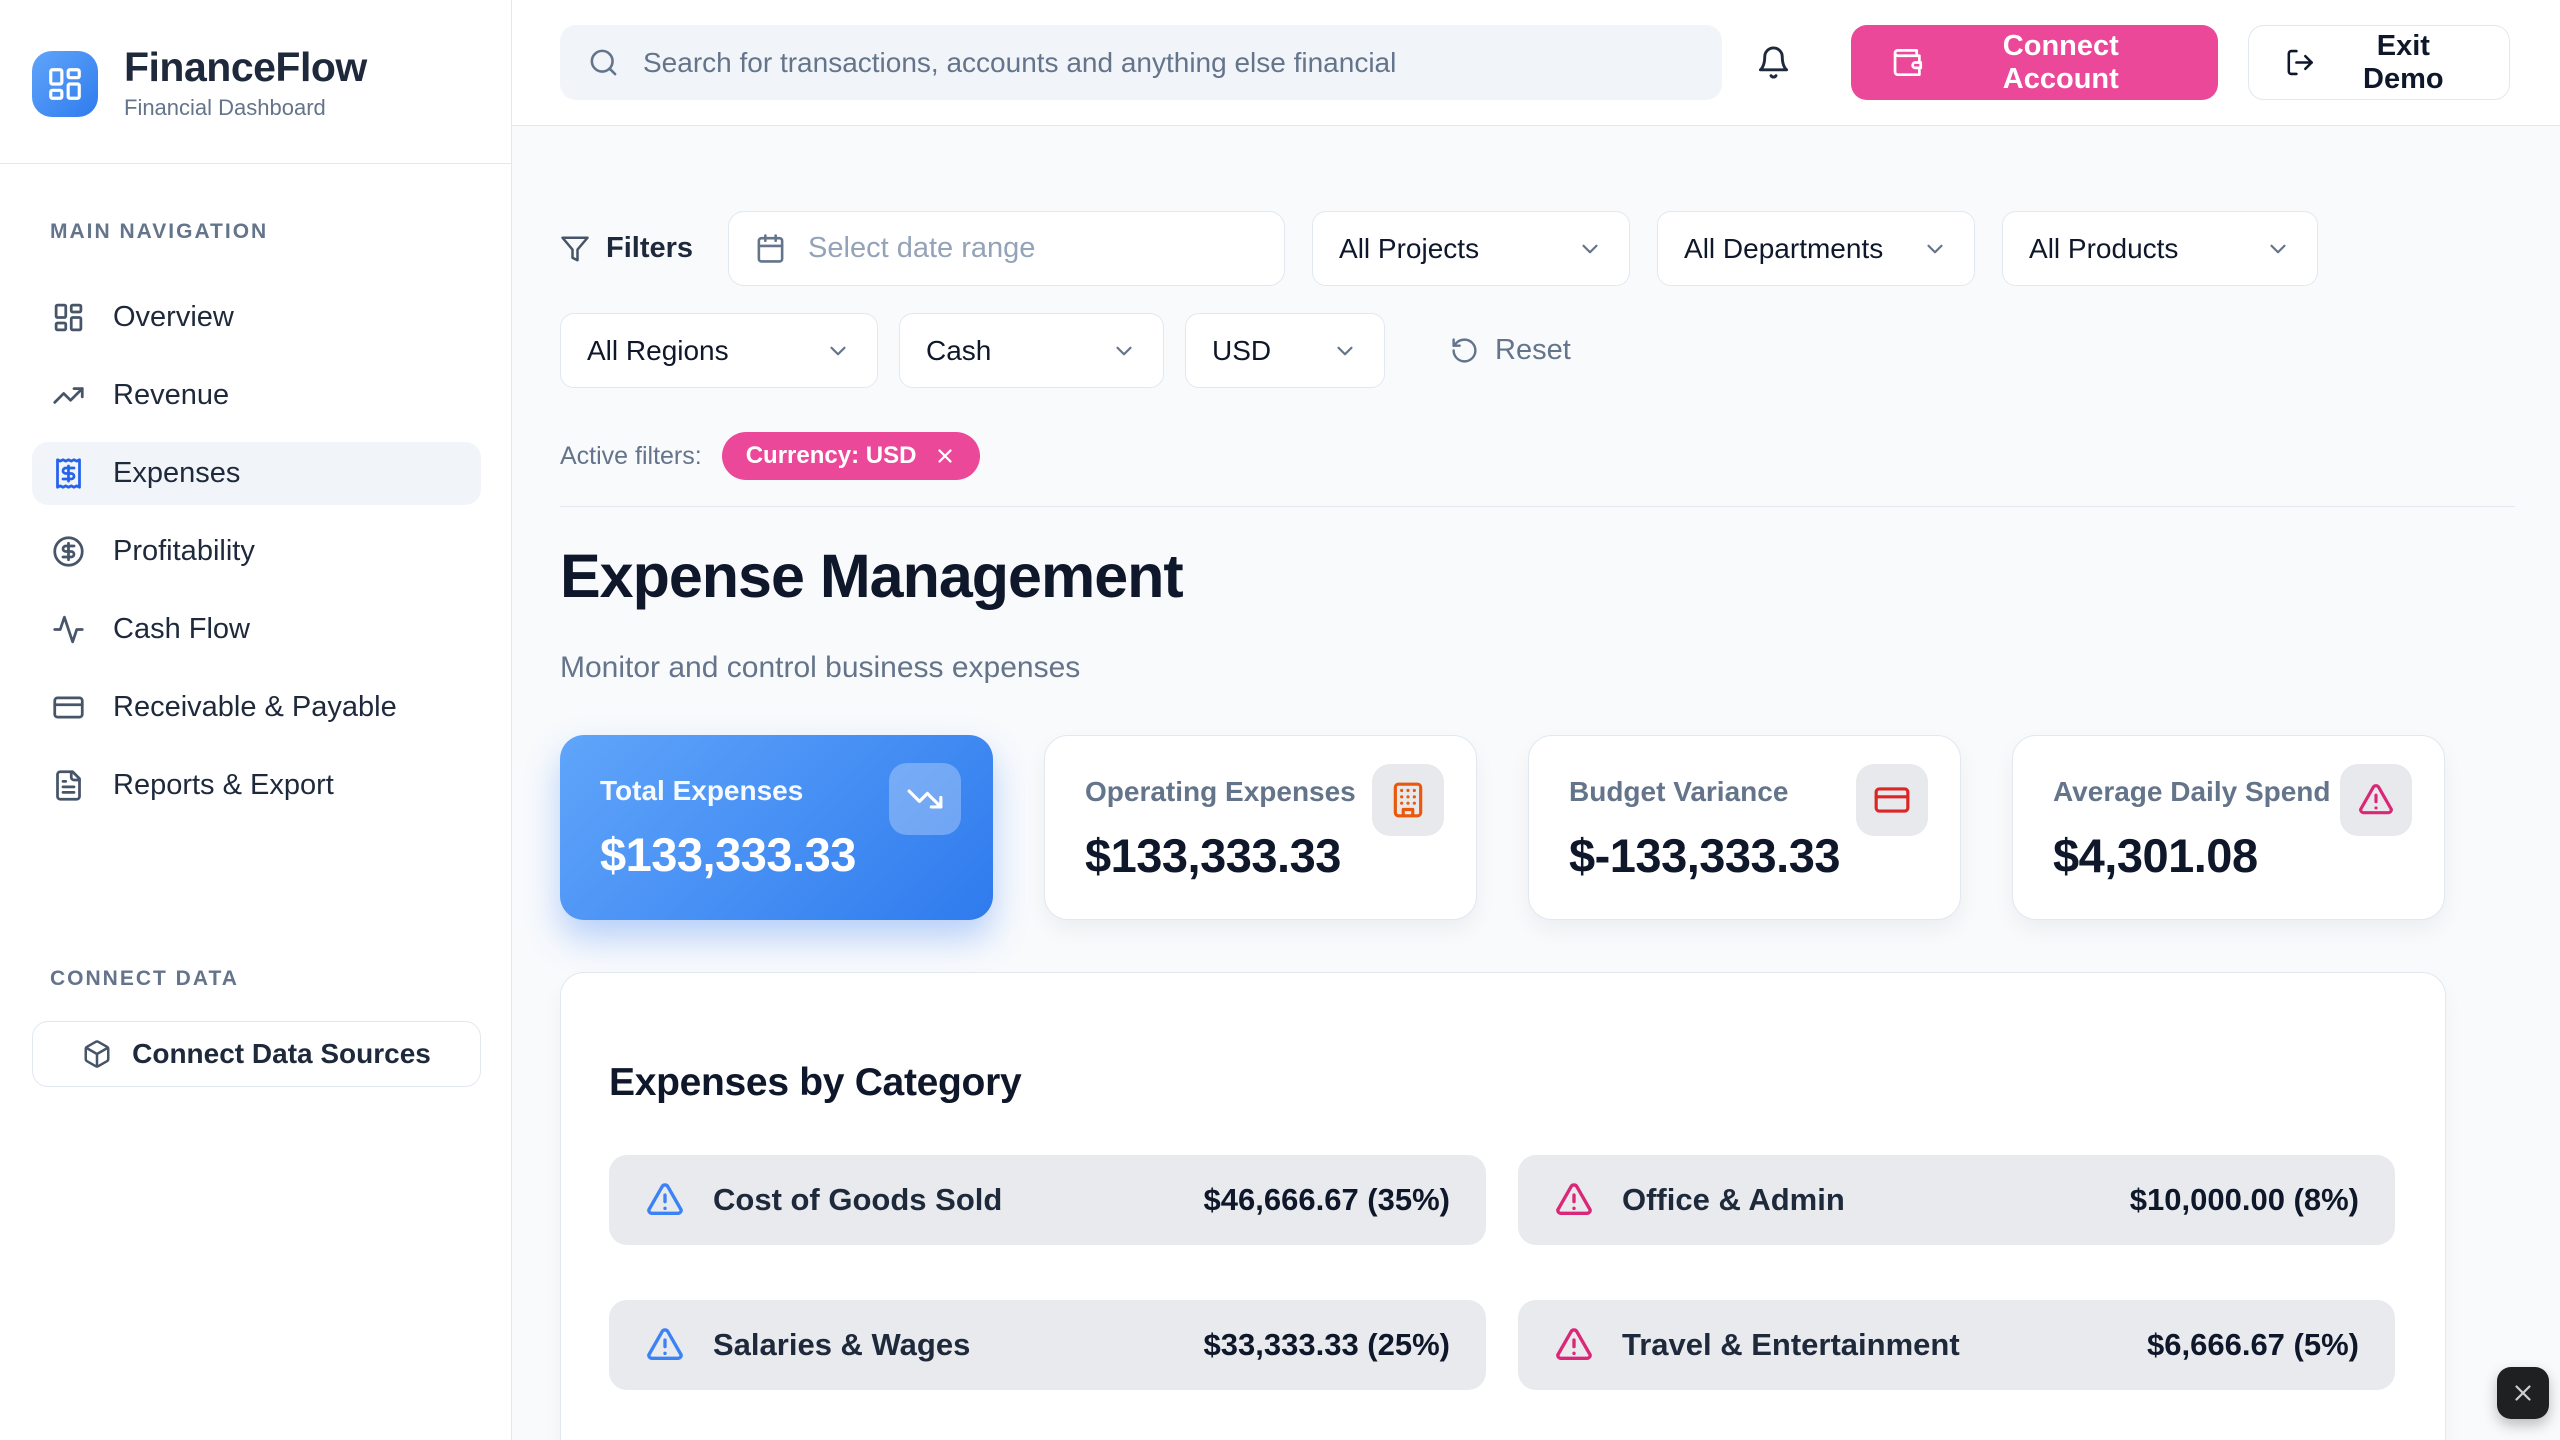 The image size is (2560, 1440). Describe the element at coordinates (1167, 62) in the screenshot. I see `search-input` at that location.